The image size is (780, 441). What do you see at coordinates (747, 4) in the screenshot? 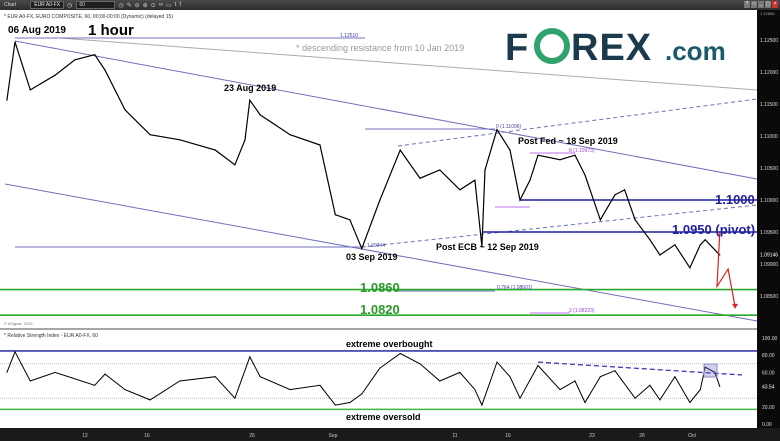
I see `help-button: ?` at bounding box center [747, 4].